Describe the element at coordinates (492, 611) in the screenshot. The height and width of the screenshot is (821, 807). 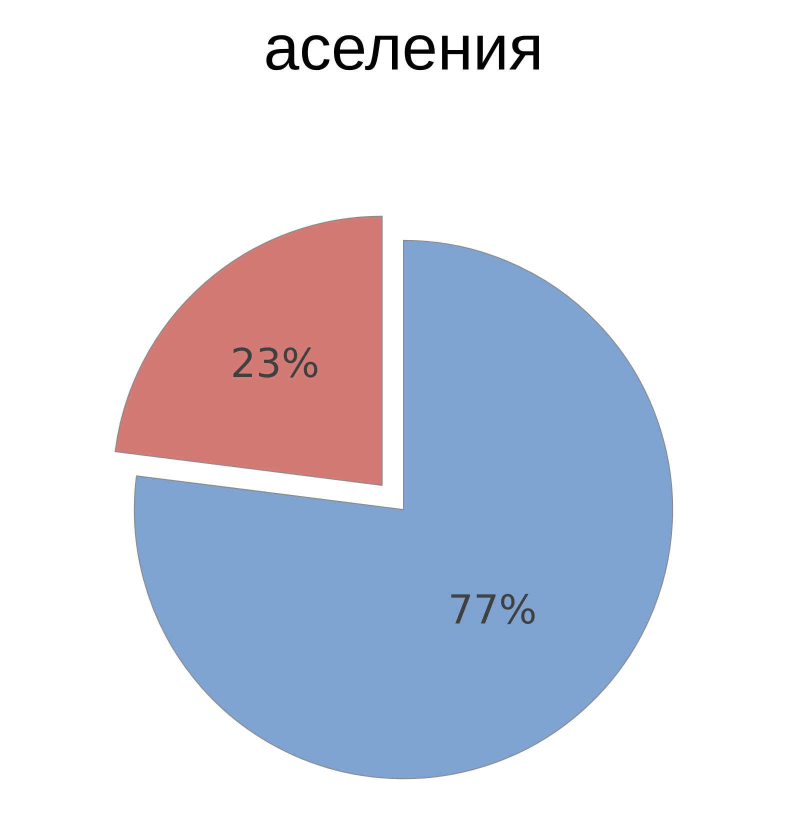
I see `data-label: 77%` at that location.